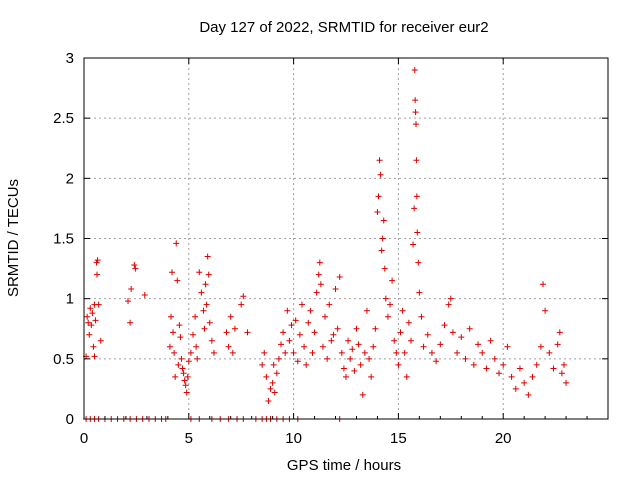  What do you see at coordinates (70, 58) in the screenshot?
I see `y-tick-label: 3` at bounding box center [70, 58].